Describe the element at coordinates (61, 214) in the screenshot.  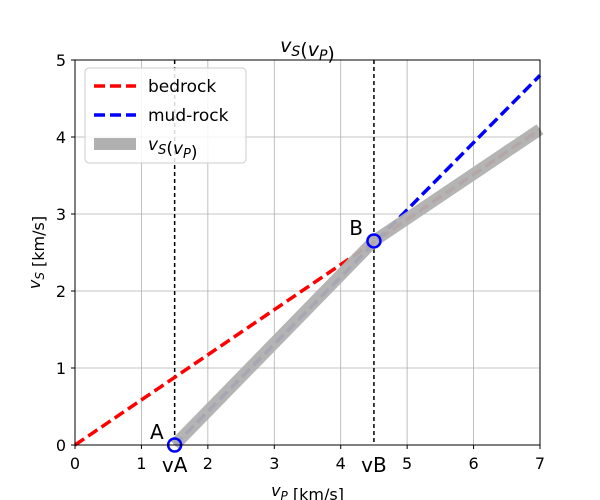
I see `y-tick-label: 3` at that location.